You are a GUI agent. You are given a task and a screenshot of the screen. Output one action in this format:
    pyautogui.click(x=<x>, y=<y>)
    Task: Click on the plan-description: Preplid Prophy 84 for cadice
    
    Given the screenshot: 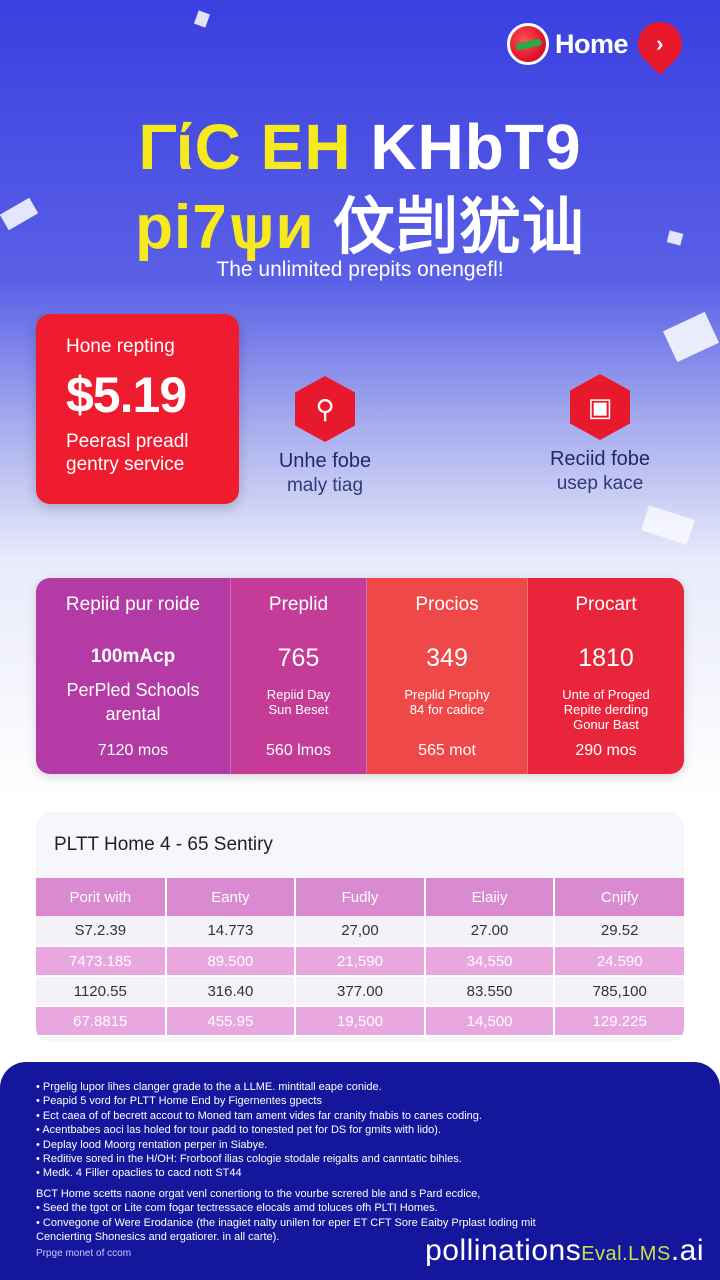 What is the action you would take?
    pyautogui.click(x=447, y=702)
    